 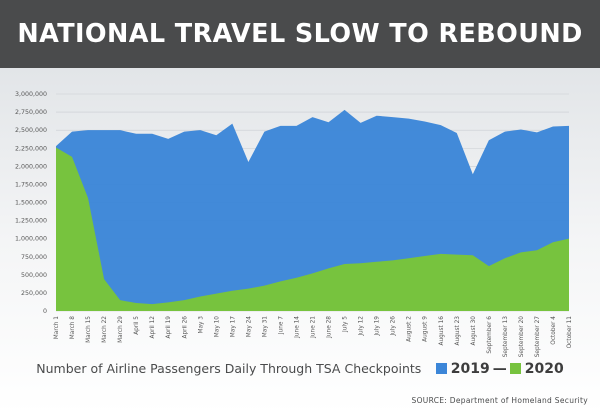 What do you see at coordinates (34, 275) in the screenshot?
I see `y-tick-label: 500,000` at bounding box center [34, 275].